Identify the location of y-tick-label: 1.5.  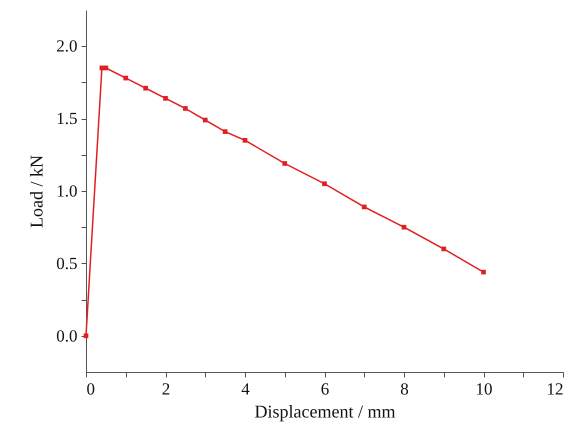
(67, 118).